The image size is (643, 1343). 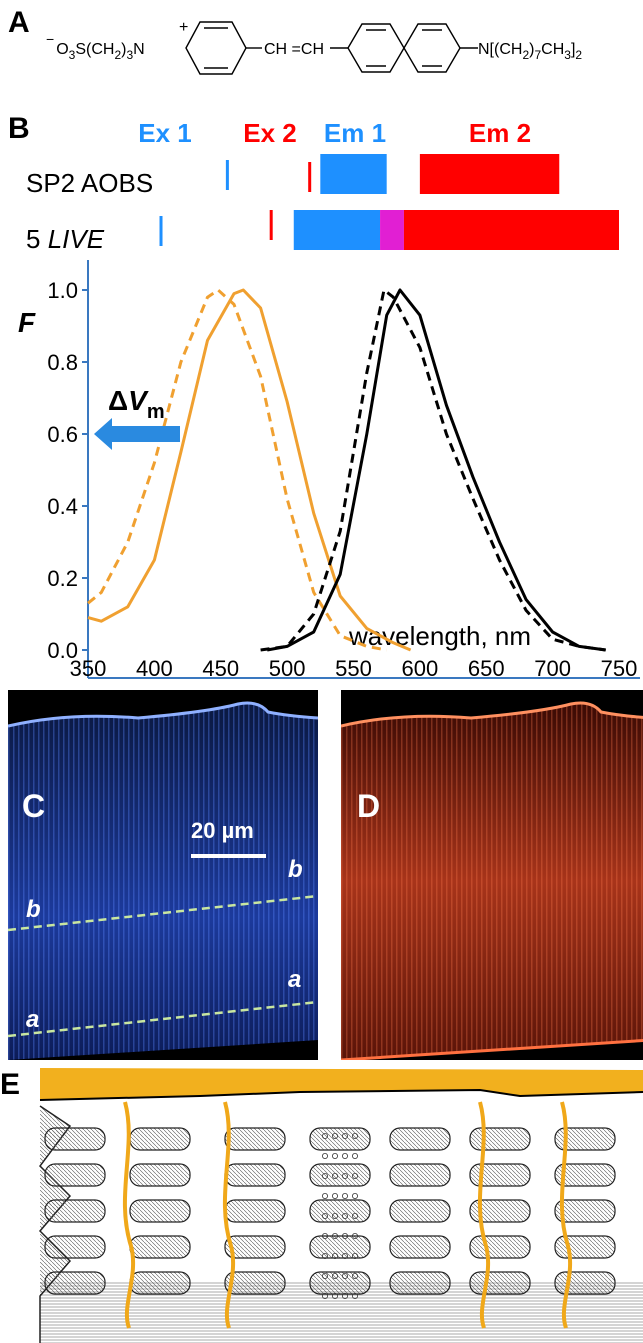 What do you see at coordinates (369, 806) in the screenshot?
I see `panel-letter-d: D` at bounding box center [369, 806].